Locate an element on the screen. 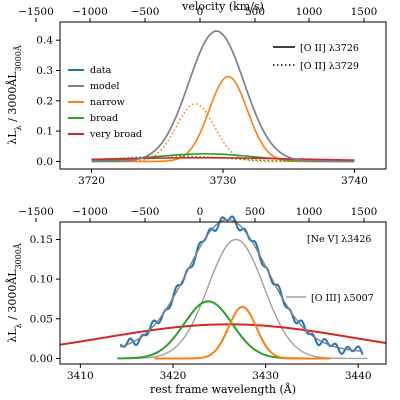 The width and height of the screenshot is (400, 400). ne-v-annotation: [Ne V] λ3426 is located at coordinates (339, 239).